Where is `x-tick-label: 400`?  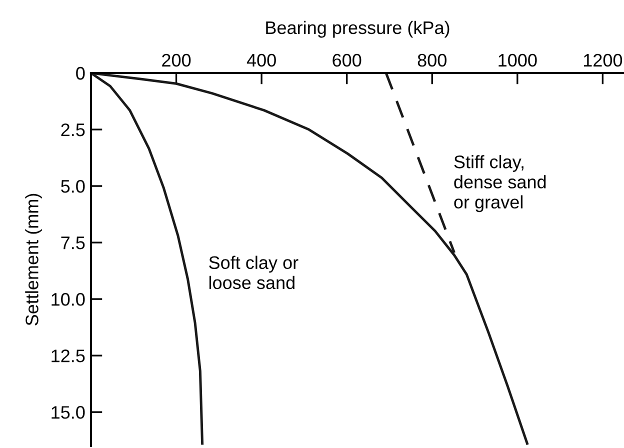
x-tick-label: 400 is located at coordinates (261, 60).